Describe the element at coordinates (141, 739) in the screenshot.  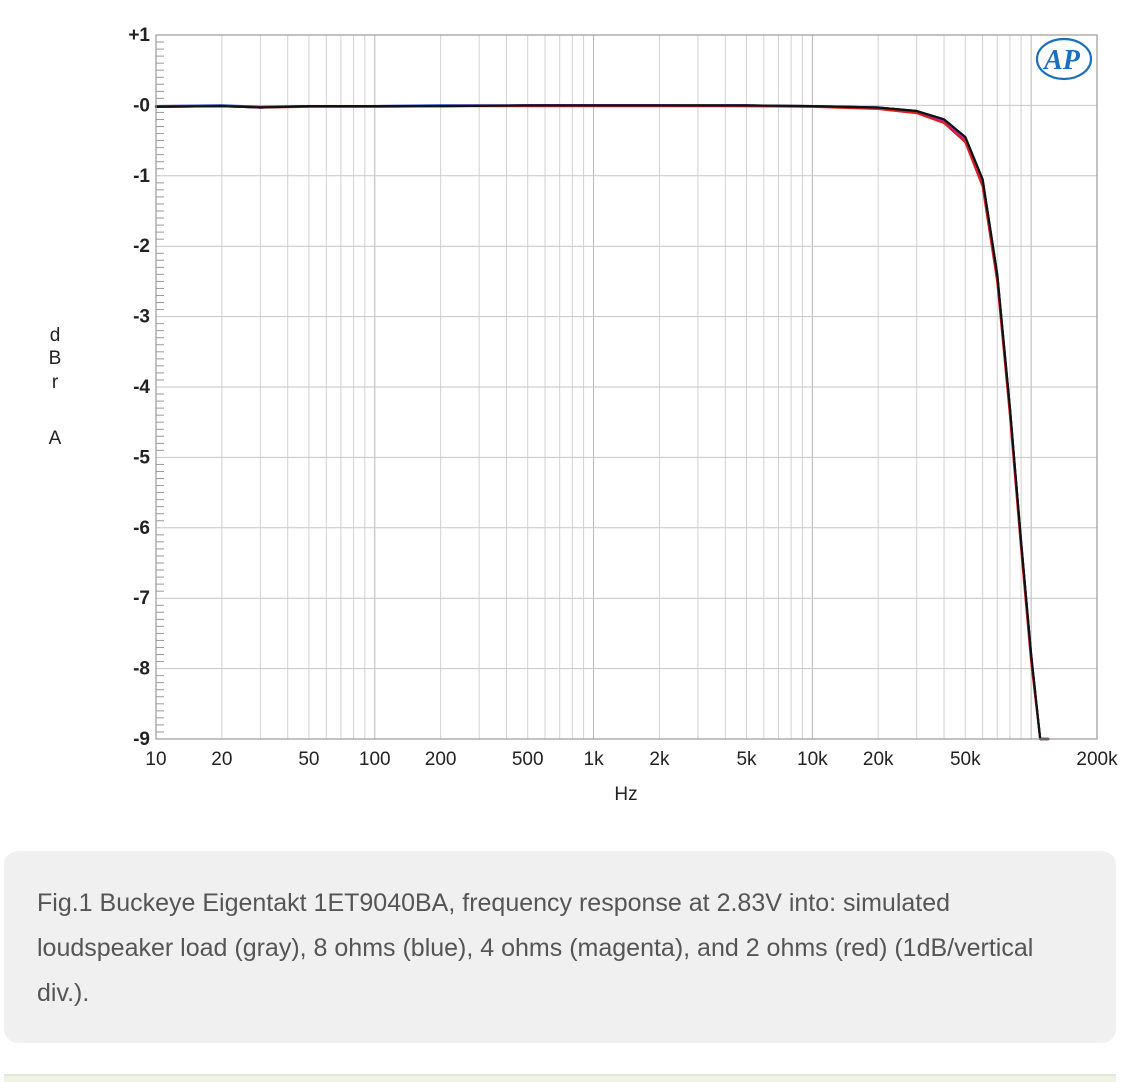
I see `y-tick-label: -9` at that location.